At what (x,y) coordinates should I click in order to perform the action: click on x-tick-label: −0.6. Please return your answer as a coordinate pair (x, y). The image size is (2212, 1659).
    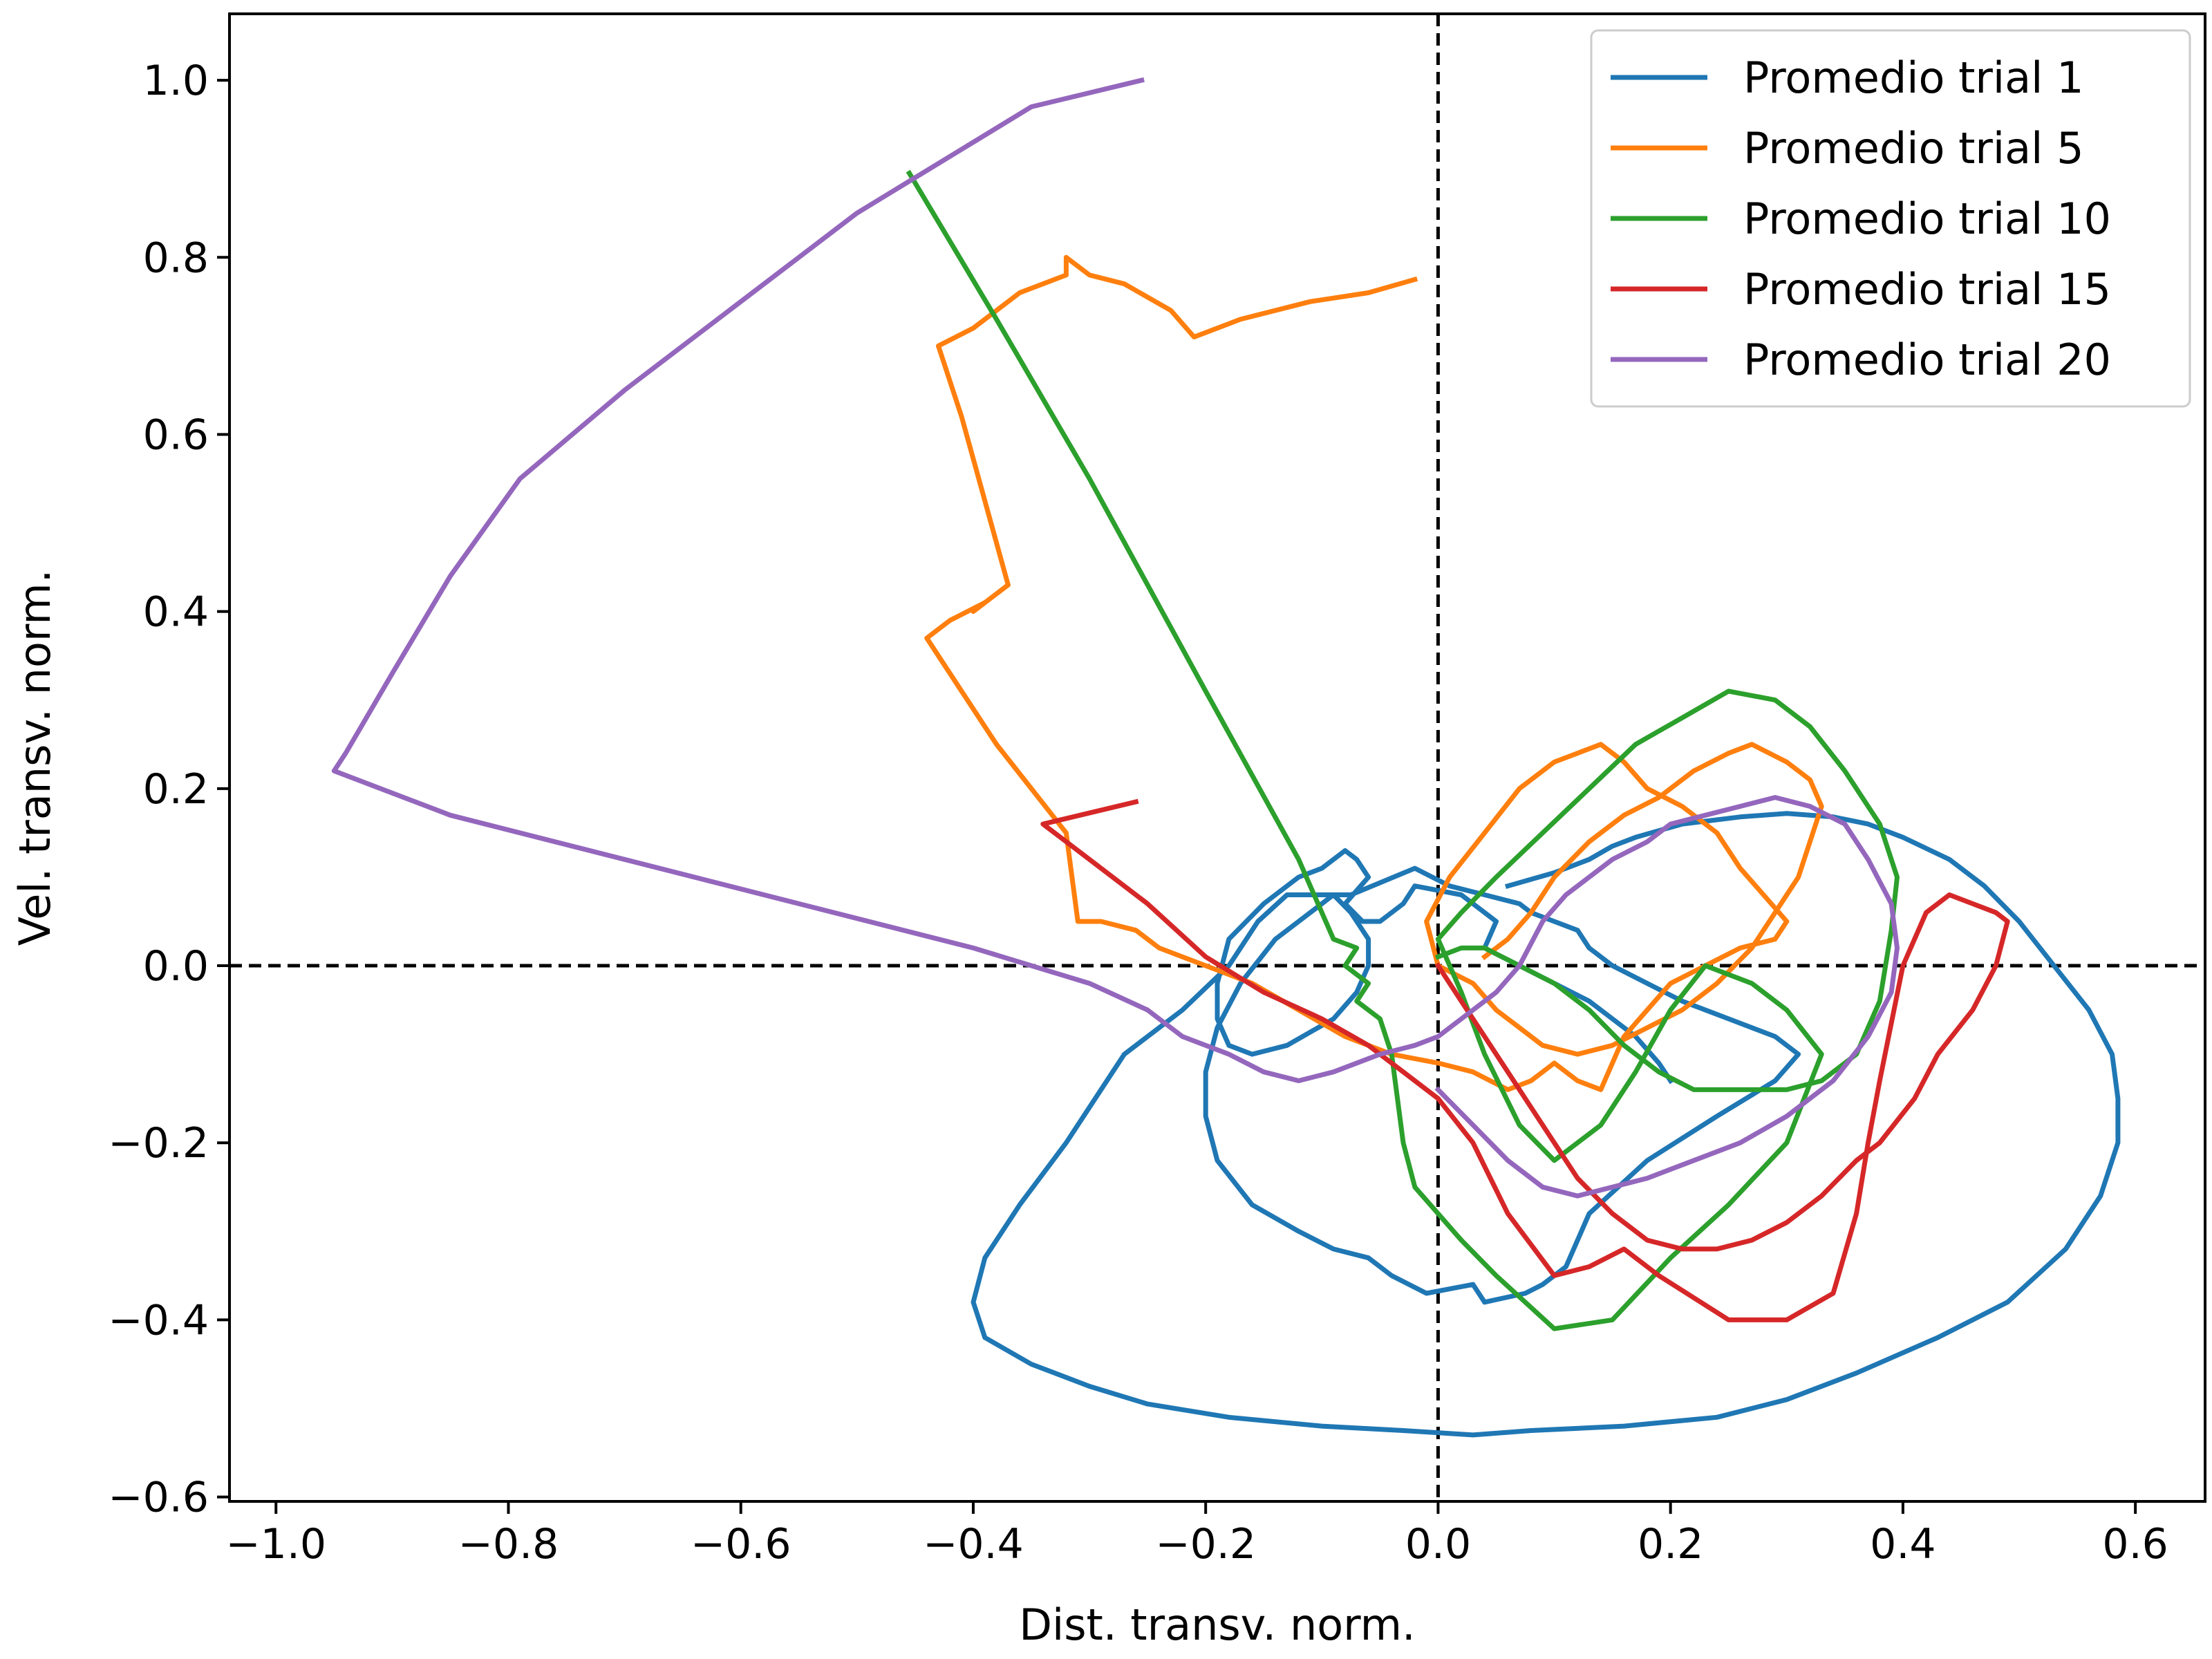
    Looking at the image, I should click on (741, 1544).